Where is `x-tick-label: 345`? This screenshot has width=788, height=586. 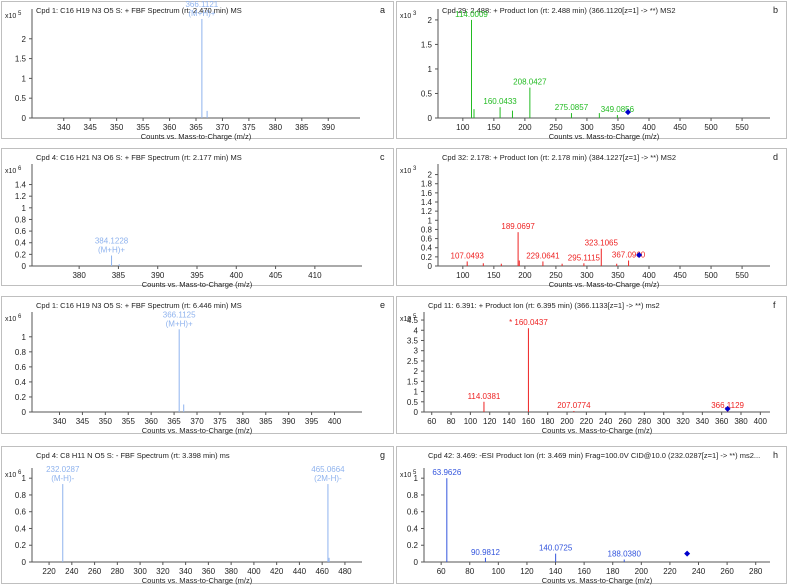 x-tick-label: 345 is located at coordinates (91, 127).